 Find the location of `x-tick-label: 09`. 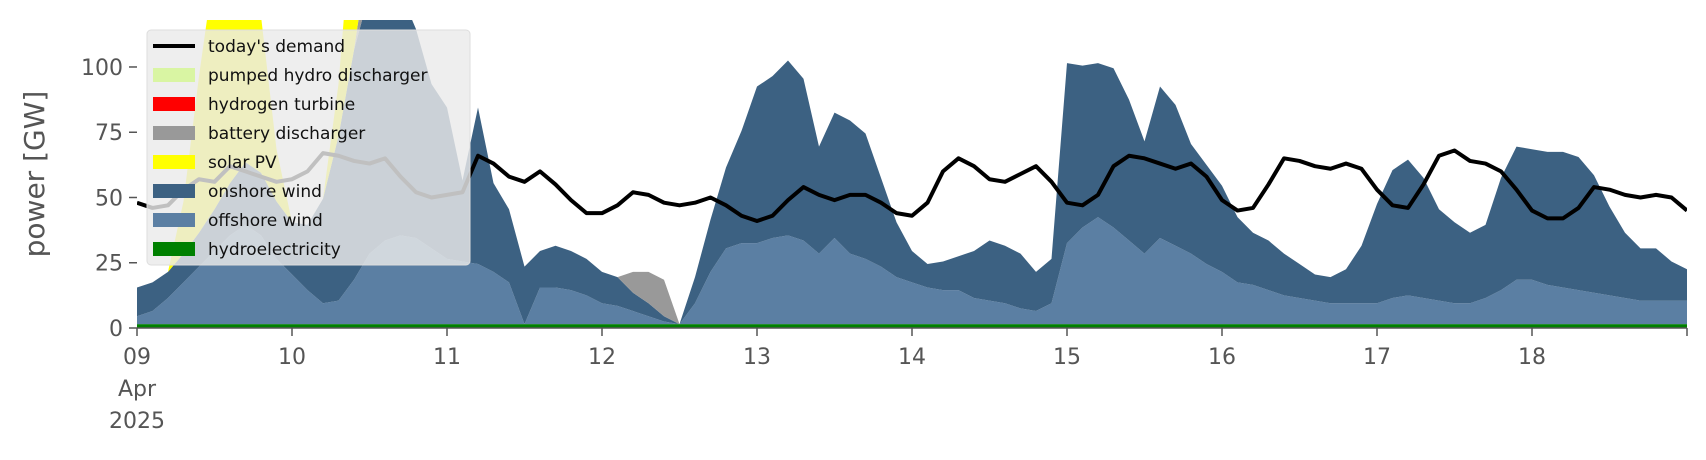

x-tick-label: 09 is located at coordinates (137, 357).